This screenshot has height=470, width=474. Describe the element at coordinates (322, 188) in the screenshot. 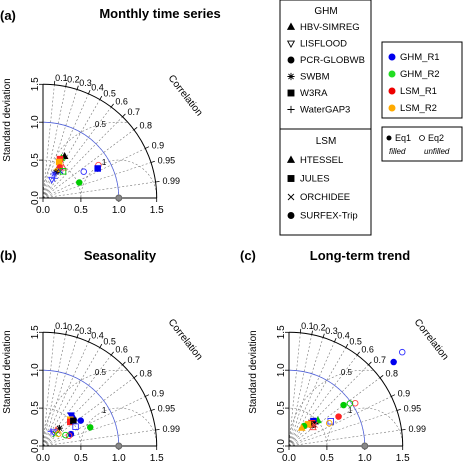

I see `legend-lsm-items: HTESSEL JULES ORCHIDEE SURFEX-Trip` at that location.